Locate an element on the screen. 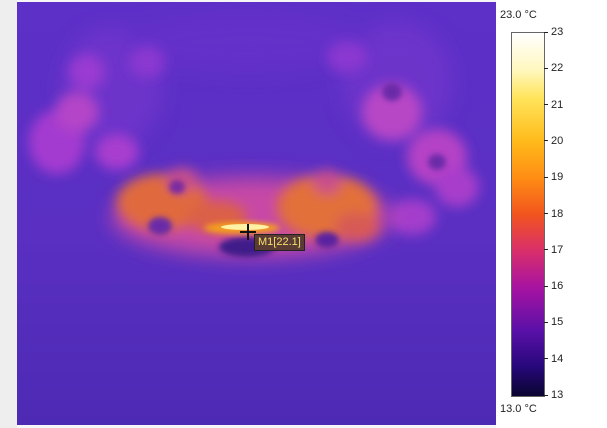 The image size is (607, 428). colorbar-tick: 16 is located at coordinates (574, 286).